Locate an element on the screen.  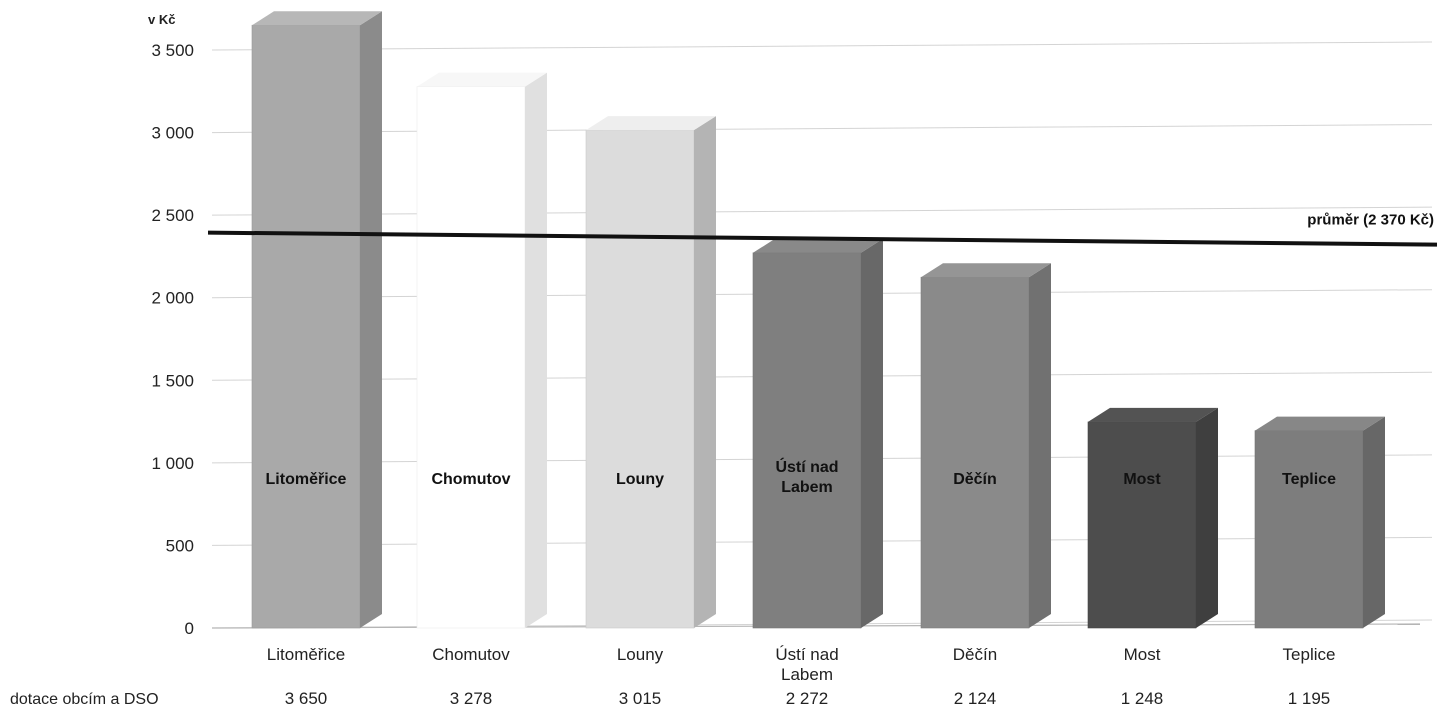
x-category-label: Louny is located at coordinates (640, 654).